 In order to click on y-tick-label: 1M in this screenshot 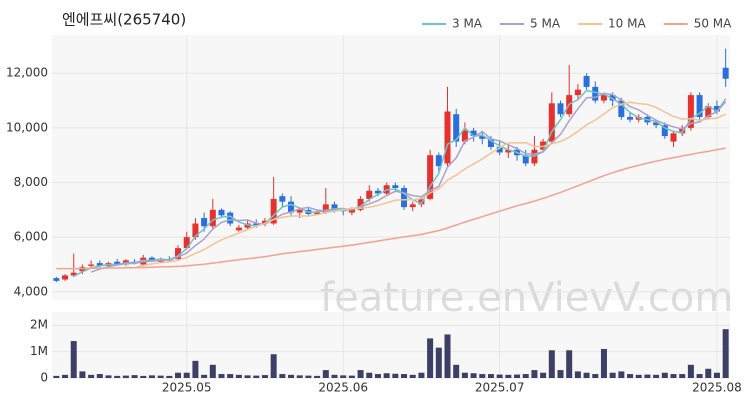, I will do `click(39, 351)`.